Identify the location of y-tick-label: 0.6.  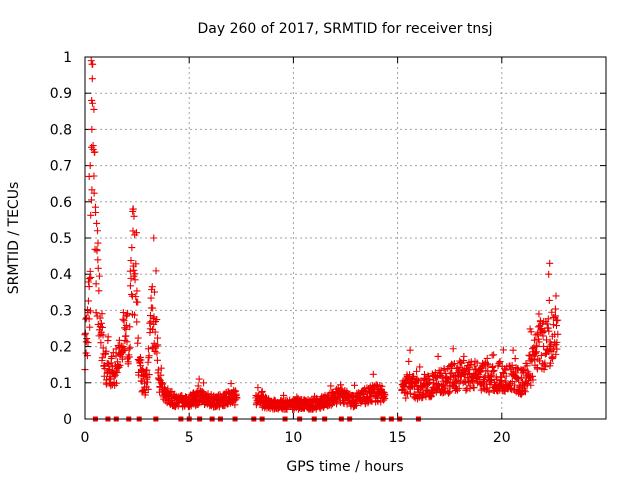
(61, 203).